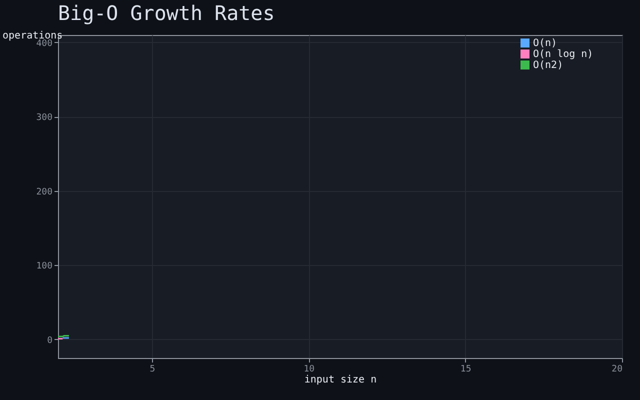 Image resolution: width=640 pixels, height=400 pixels. What do you see at coordinates (49, 341) in the screenshot?
I see `y-tick-label: 0` at bounding box center [49, 341].